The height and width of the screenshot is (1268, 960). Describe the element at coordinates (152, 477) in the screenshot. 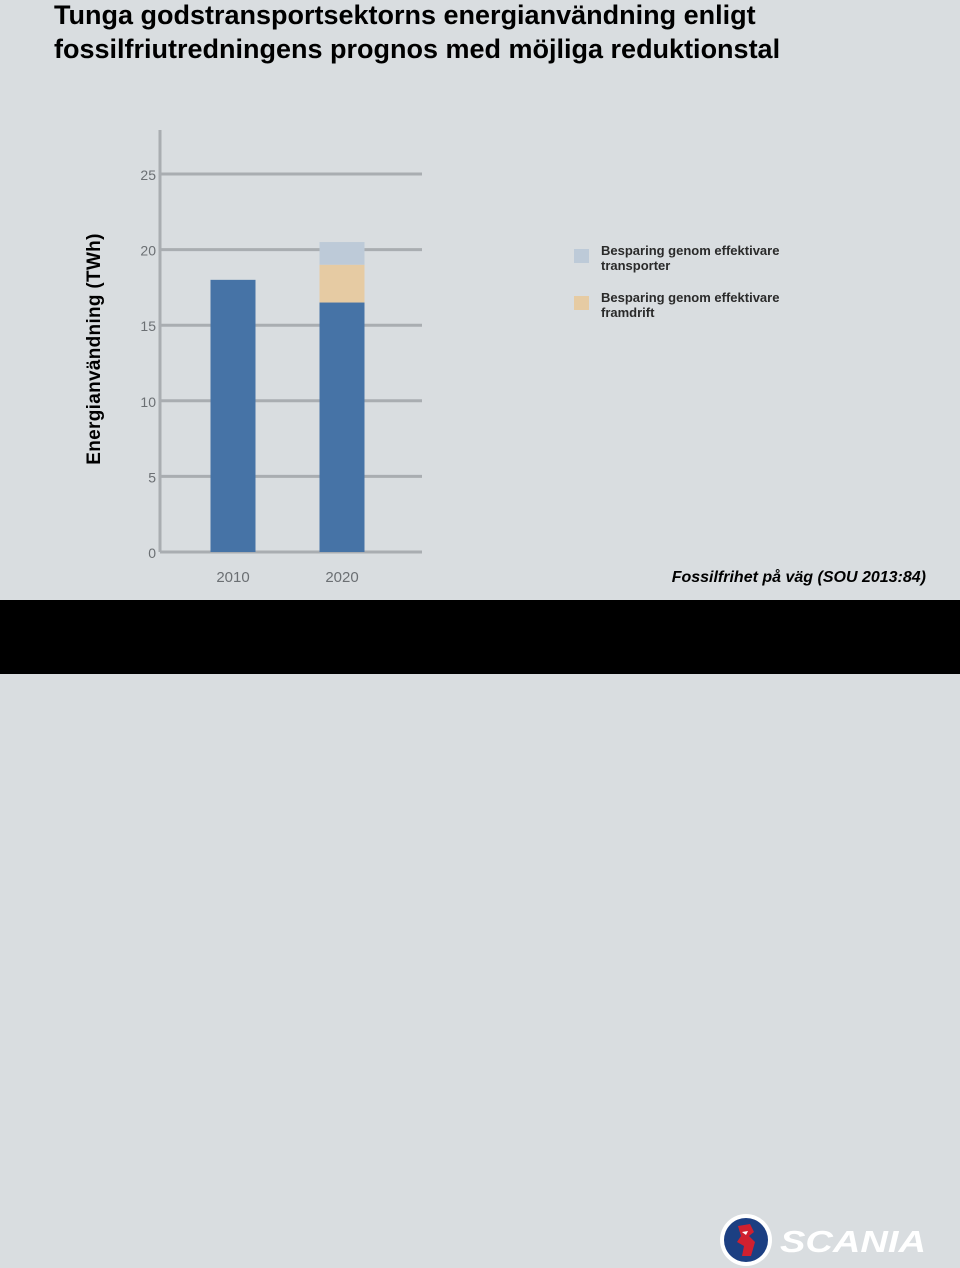

I see `y-tick-label: 5` at that location.